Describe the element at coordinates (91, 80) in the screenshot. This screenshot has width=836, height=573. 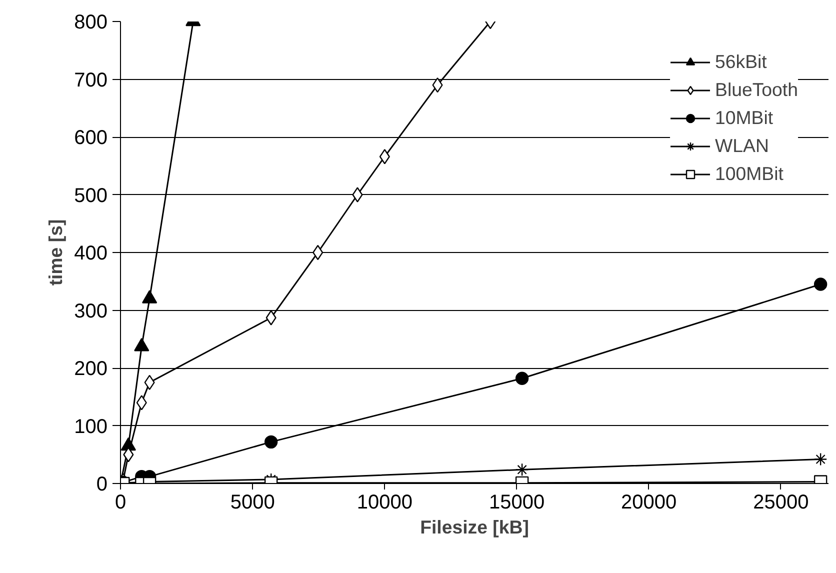
I see `y-tick-label: 700` at that location.